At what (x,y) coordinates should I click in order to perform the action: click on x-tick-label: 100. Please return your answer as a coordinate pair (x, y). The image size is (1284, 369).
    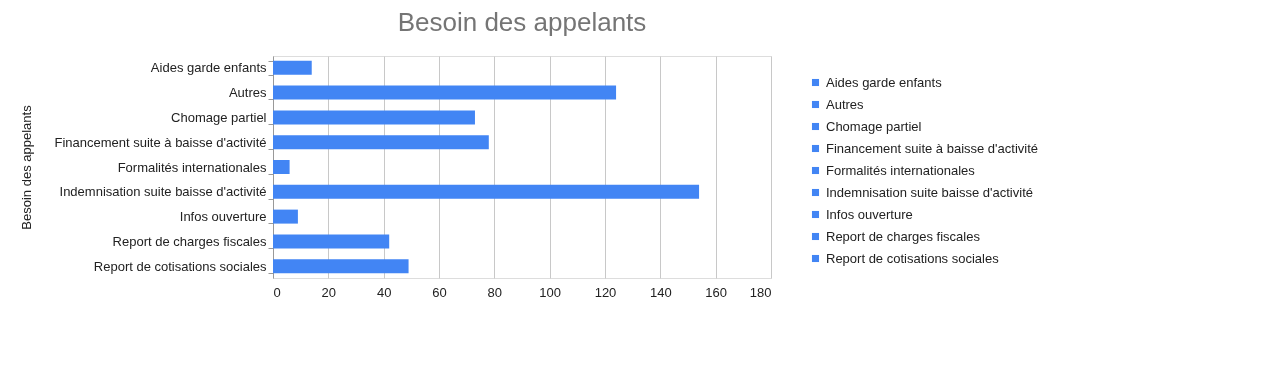
    Looking at the image, I should click on (550, 292).